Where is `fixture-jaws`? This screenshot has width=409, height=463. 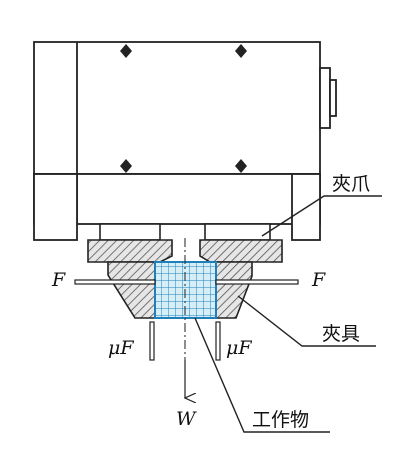 fixture-jaws is located at coordinates (180, 290).